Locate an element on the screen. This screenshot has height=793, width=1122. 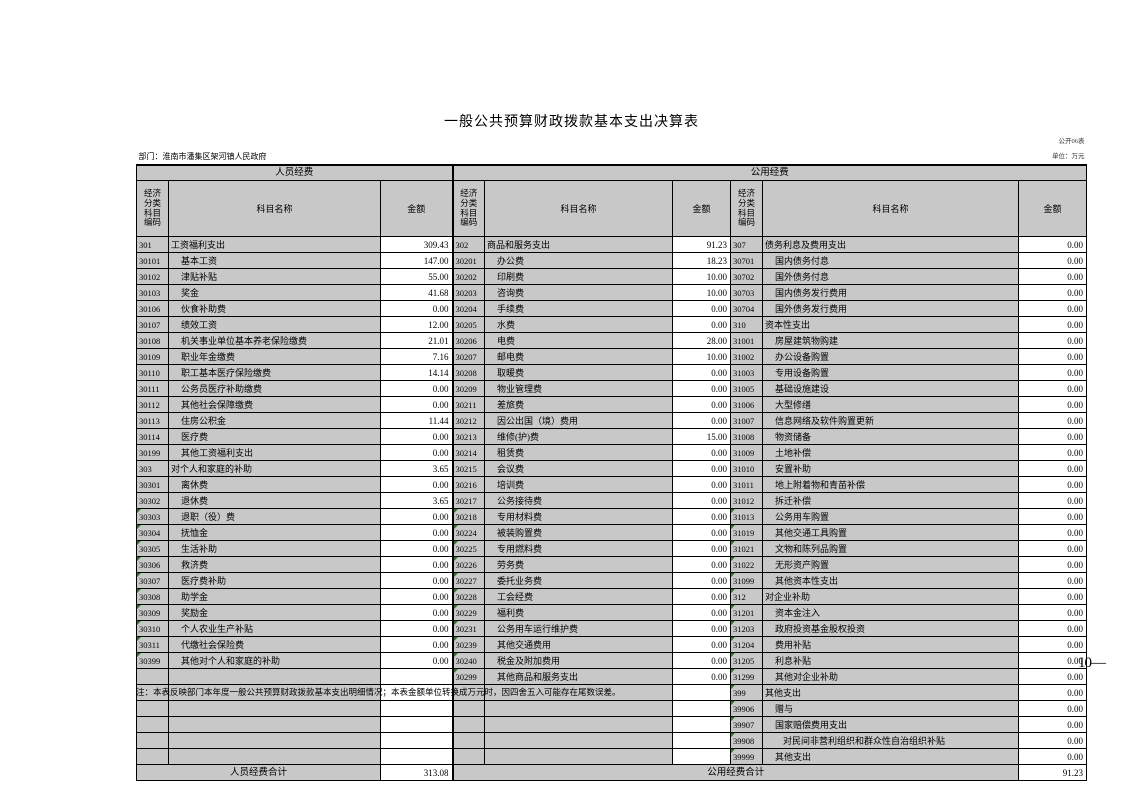
row-subject-name: 物业管理费 is located at coordinates (578, 388).